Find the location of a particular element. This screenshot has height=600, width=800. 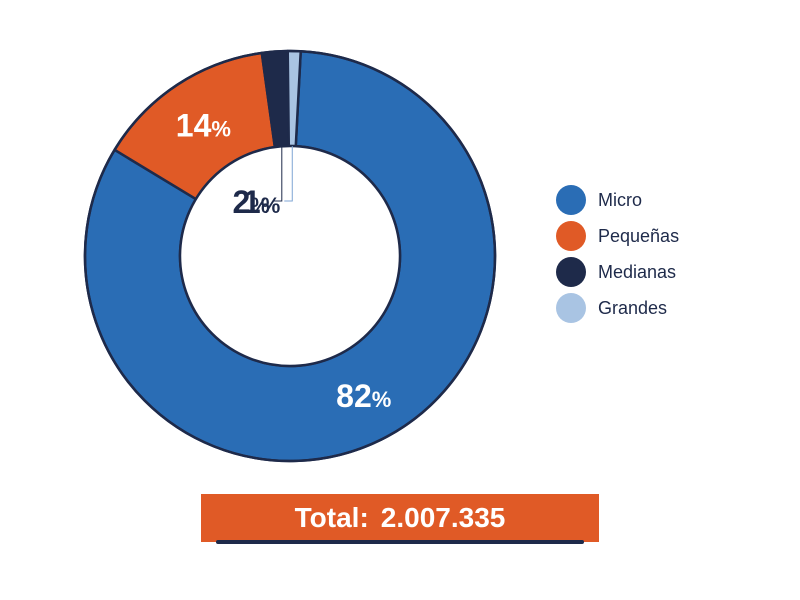

legend-item-medianas: Medianas is located at coordinates (617, 272).